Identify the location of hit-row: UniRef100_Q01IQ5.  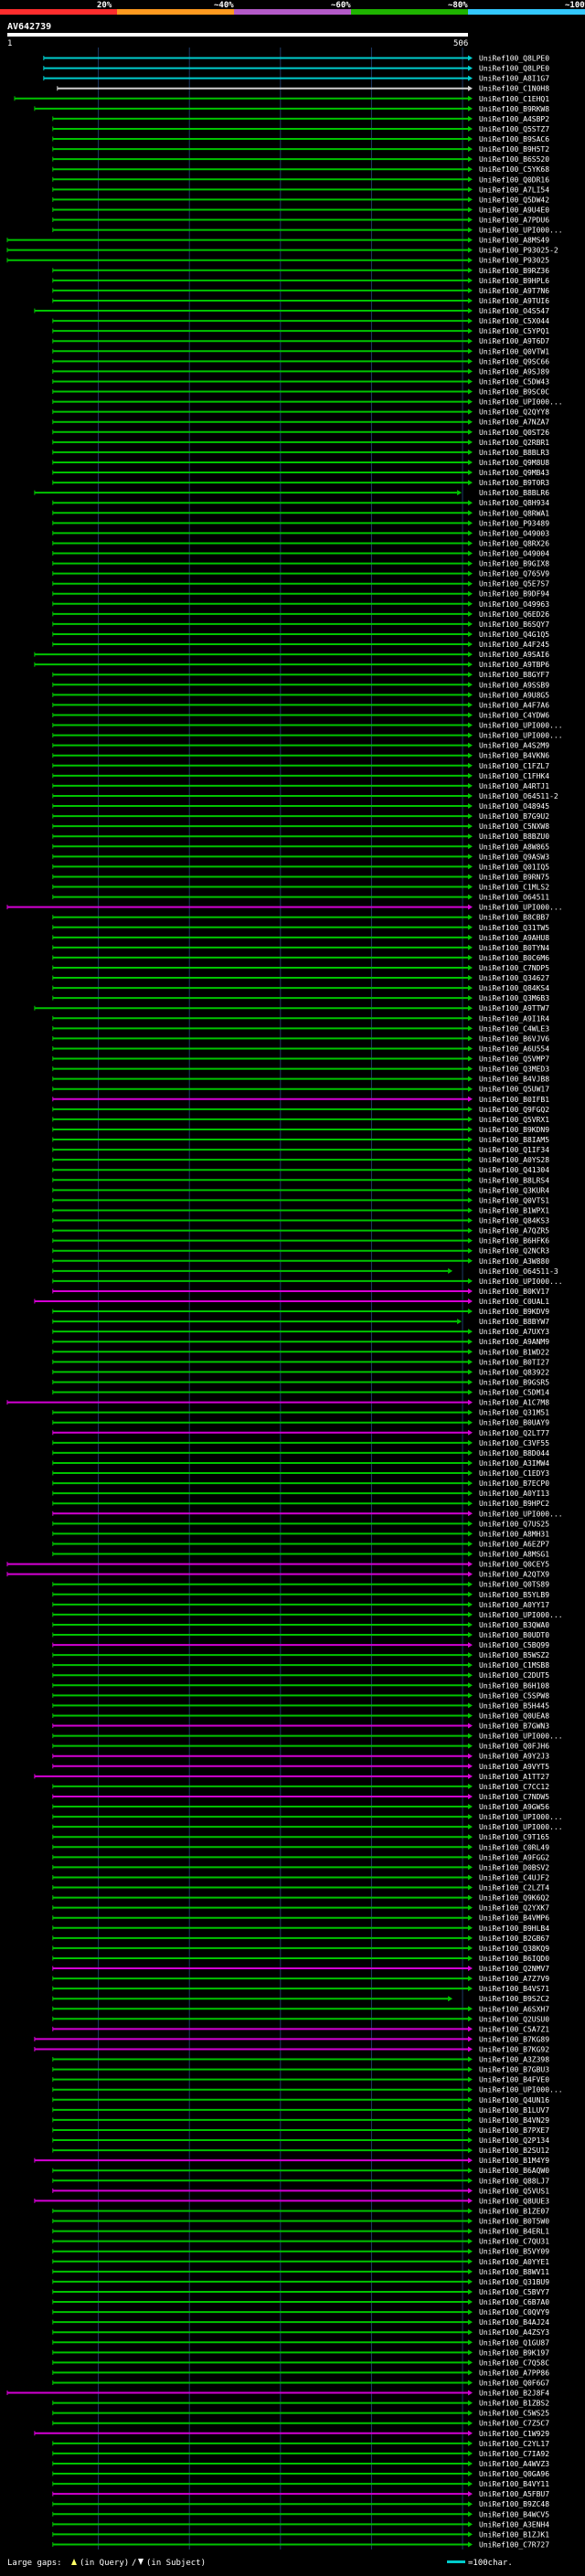
(300, 867).